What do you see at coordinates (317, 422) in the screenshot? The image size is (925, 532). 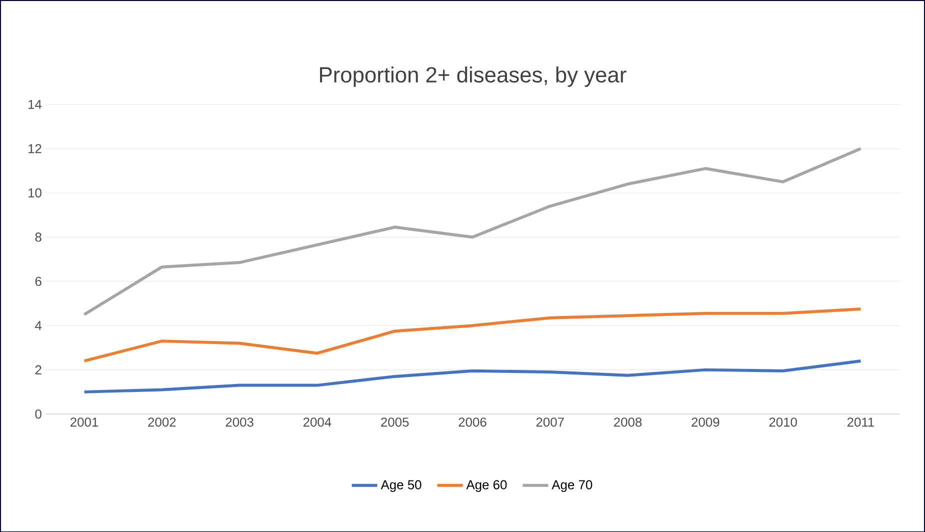 I see `x-tick-label: 2004` at bounding box center [317, 422].